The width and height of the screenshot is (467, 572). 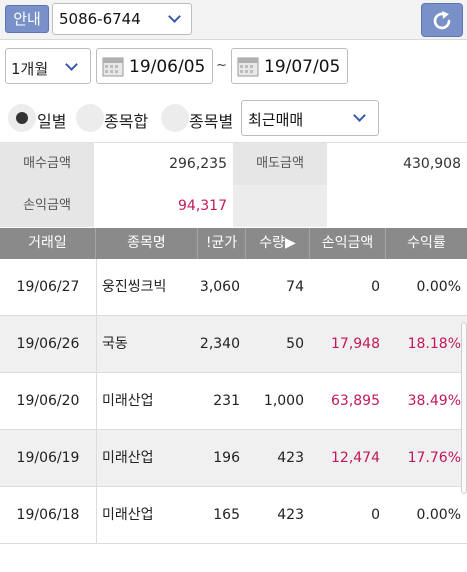 I want to click on cell-stock-name: 국동, so click(x=115, y=344).